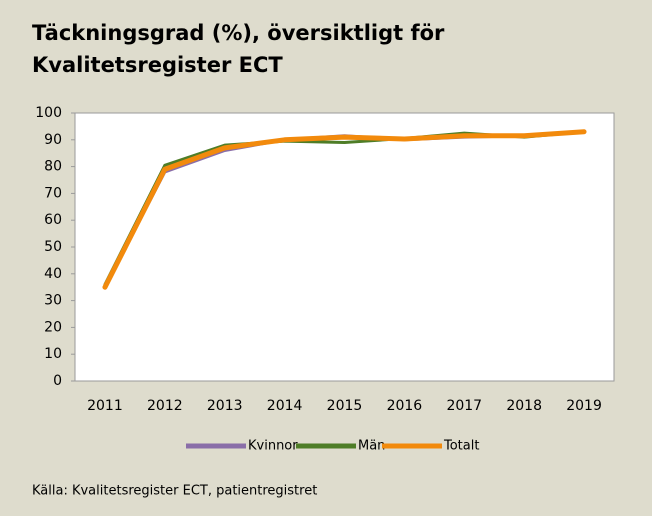  What do you see at coordinates (53, 274) in the screenshot?
I see `y-tick-label: 40` at bounding box center [53, 274].